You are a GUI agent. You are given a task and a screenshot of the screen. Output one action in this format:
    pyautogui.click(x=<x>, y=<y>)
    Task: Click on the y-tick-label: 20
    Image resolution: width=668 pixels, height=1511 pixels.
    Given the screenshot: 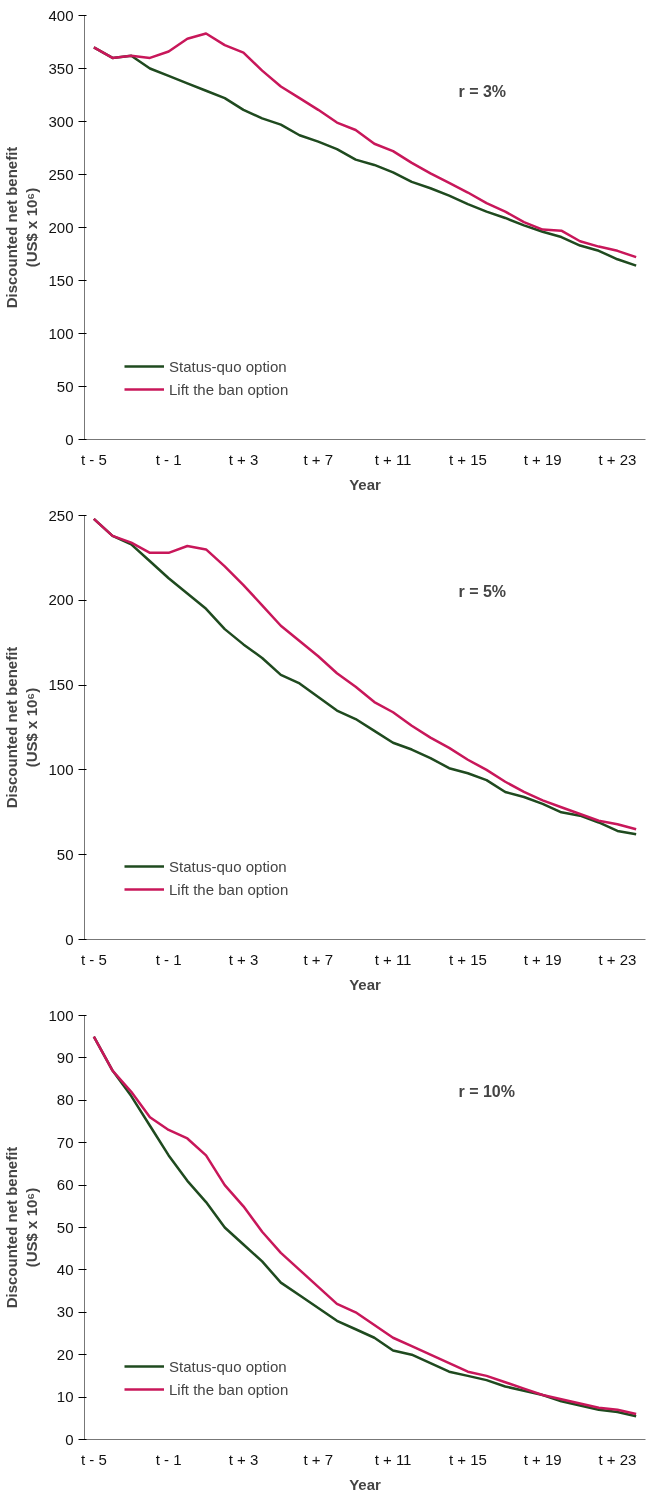 What is the action you would take?
    pyautogui.click(x=65, y=1354)
    